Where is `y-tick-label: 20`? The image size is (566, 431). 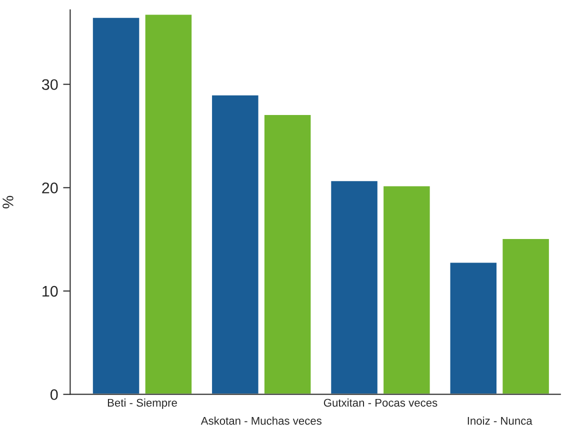
y-tick-label: 20 is located at coordinates (50, 188).